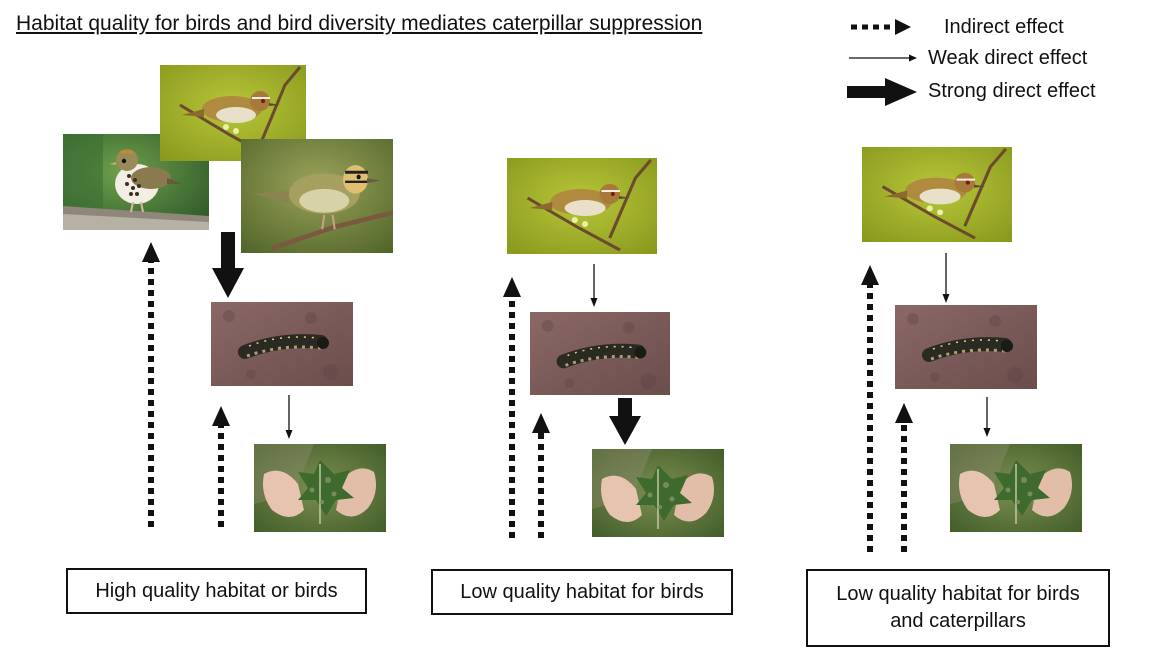 Image resolution: width=1164 pixels, height=667 pixels. What do you see at coordinates (904, 477) in the screenshot?
I see `panel-3-indirect-arrow-short` at bounding box center [904, 477].